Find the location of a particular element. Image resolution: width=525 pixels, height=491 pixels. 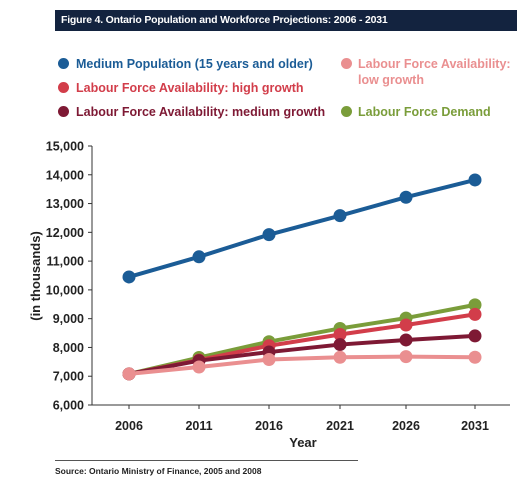

legend-label: Labour Force Availability: medium growth is located at coordinates (201, 112).